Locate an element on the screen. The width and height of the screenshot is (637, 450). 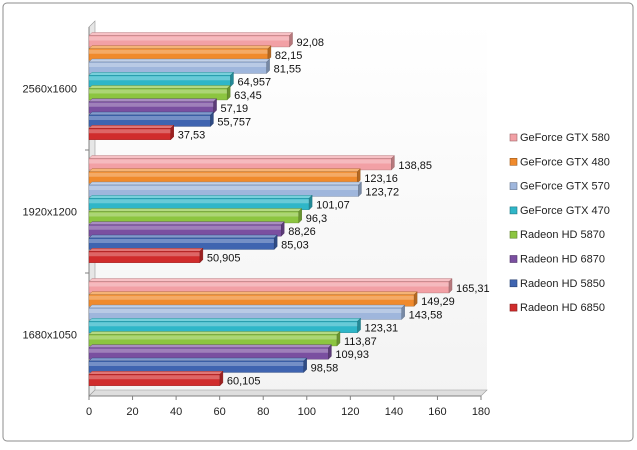
legend-entry: Radeon HD 6850 is located at coordinates (562, 308).